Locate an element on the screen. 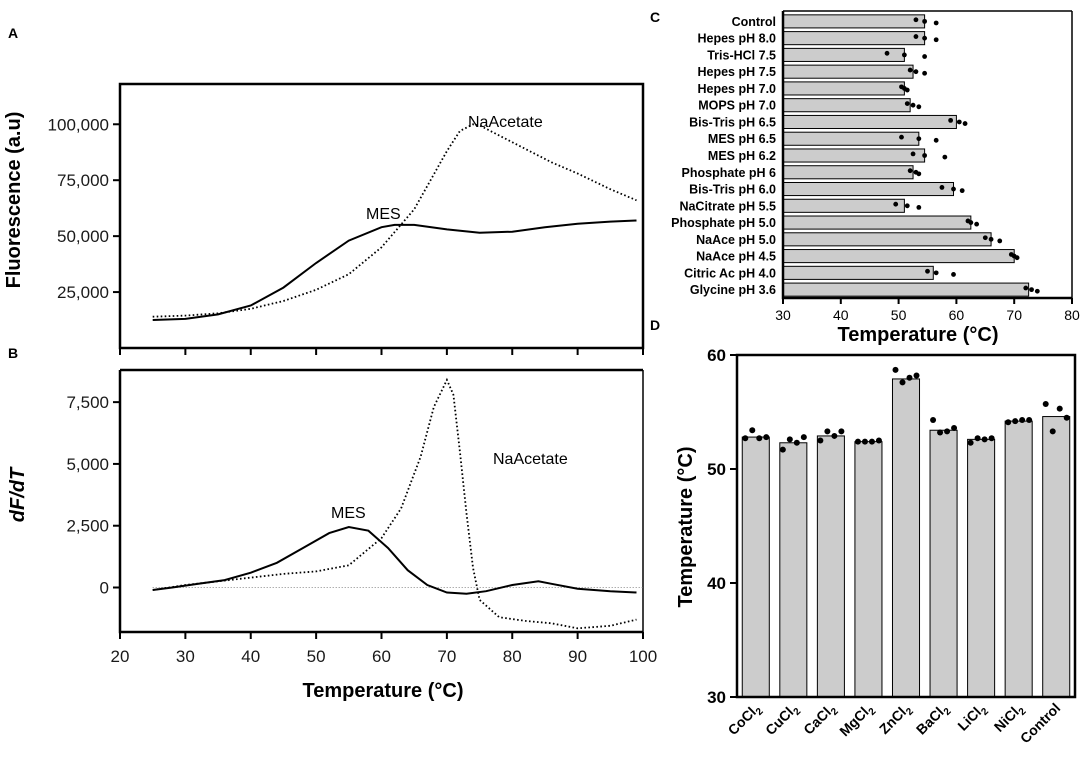 Image resolution: width=1084 pixels, height=762 pixels. panel-c-category-label: NaCitrate pH 5.5 is located at coordinates (727, 206).